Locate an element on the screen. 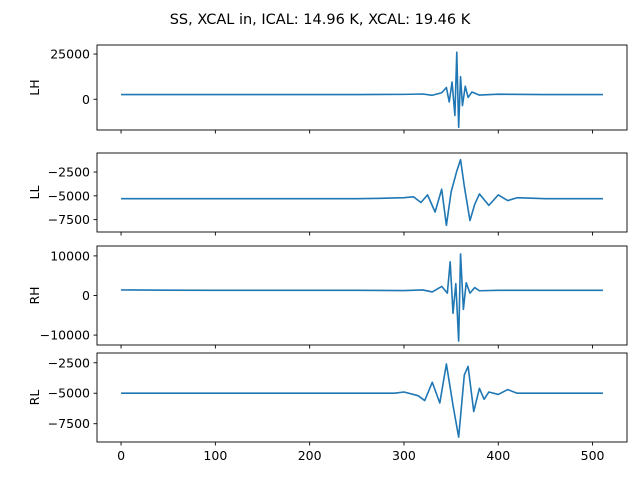 This screenshot has width=640, height=480. x-tick-label: 300 is located at coordinates (404, 455).